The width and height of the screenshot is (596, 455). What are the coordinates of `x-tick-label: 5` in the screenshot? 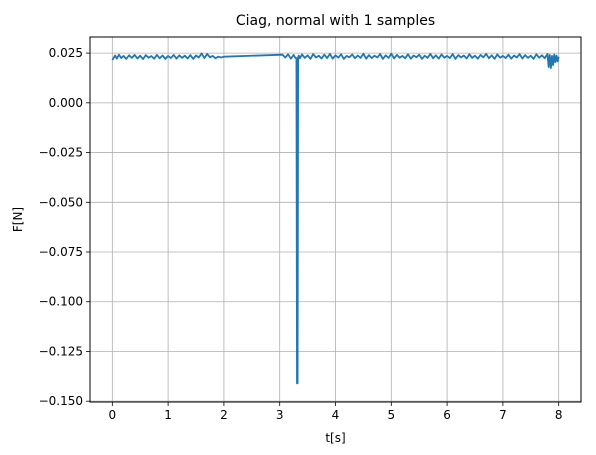 It's located at (391, 415).